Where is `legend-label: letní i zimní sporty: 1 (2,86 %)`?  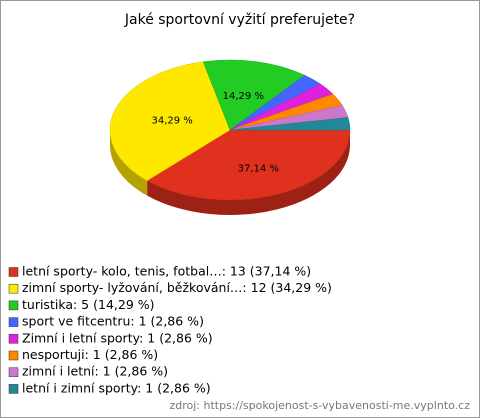
legend-label: letní i zimní sporty: 1 (2,86 %) is located at coordinates (116, 387).